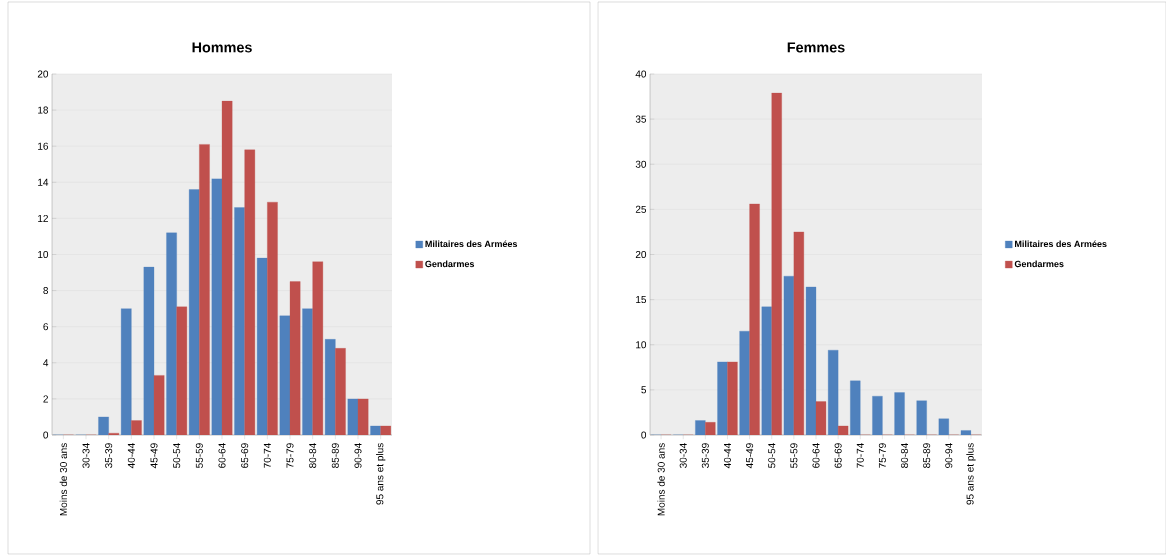 Image resolution: width=1166 pixels, height=556 pixels. Describe the element at coordinates (45, 399) in the screenshot. I see `y-tick-label: 2` at that location.